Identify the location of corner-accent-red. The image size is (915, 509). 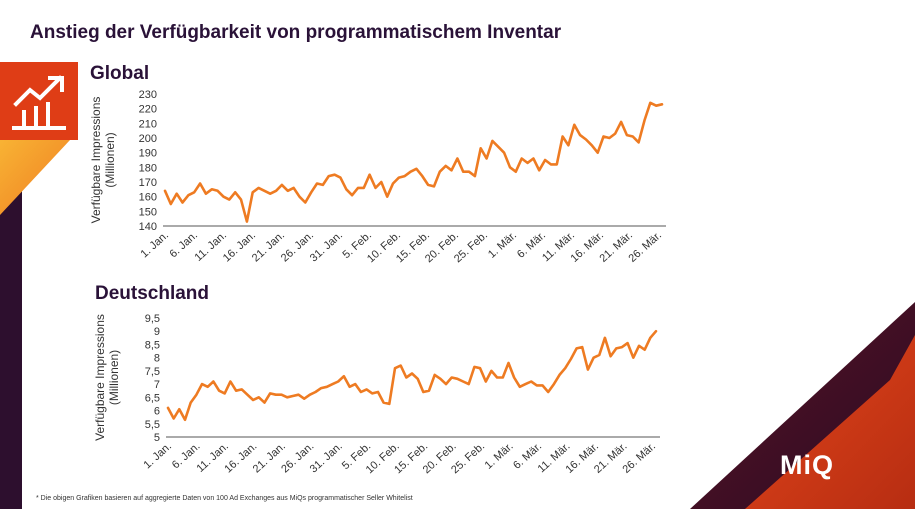
(830, 422).